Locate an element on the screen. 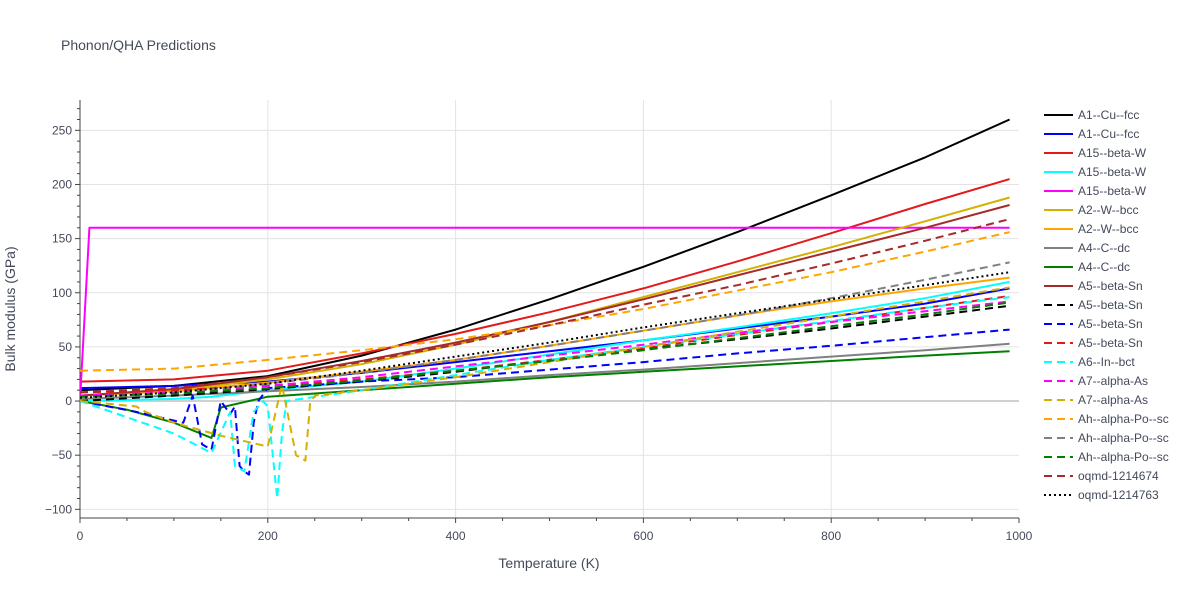 The image size is (1200, 600). x-tick-label: 1000 is located at coordinates (1019, 536).